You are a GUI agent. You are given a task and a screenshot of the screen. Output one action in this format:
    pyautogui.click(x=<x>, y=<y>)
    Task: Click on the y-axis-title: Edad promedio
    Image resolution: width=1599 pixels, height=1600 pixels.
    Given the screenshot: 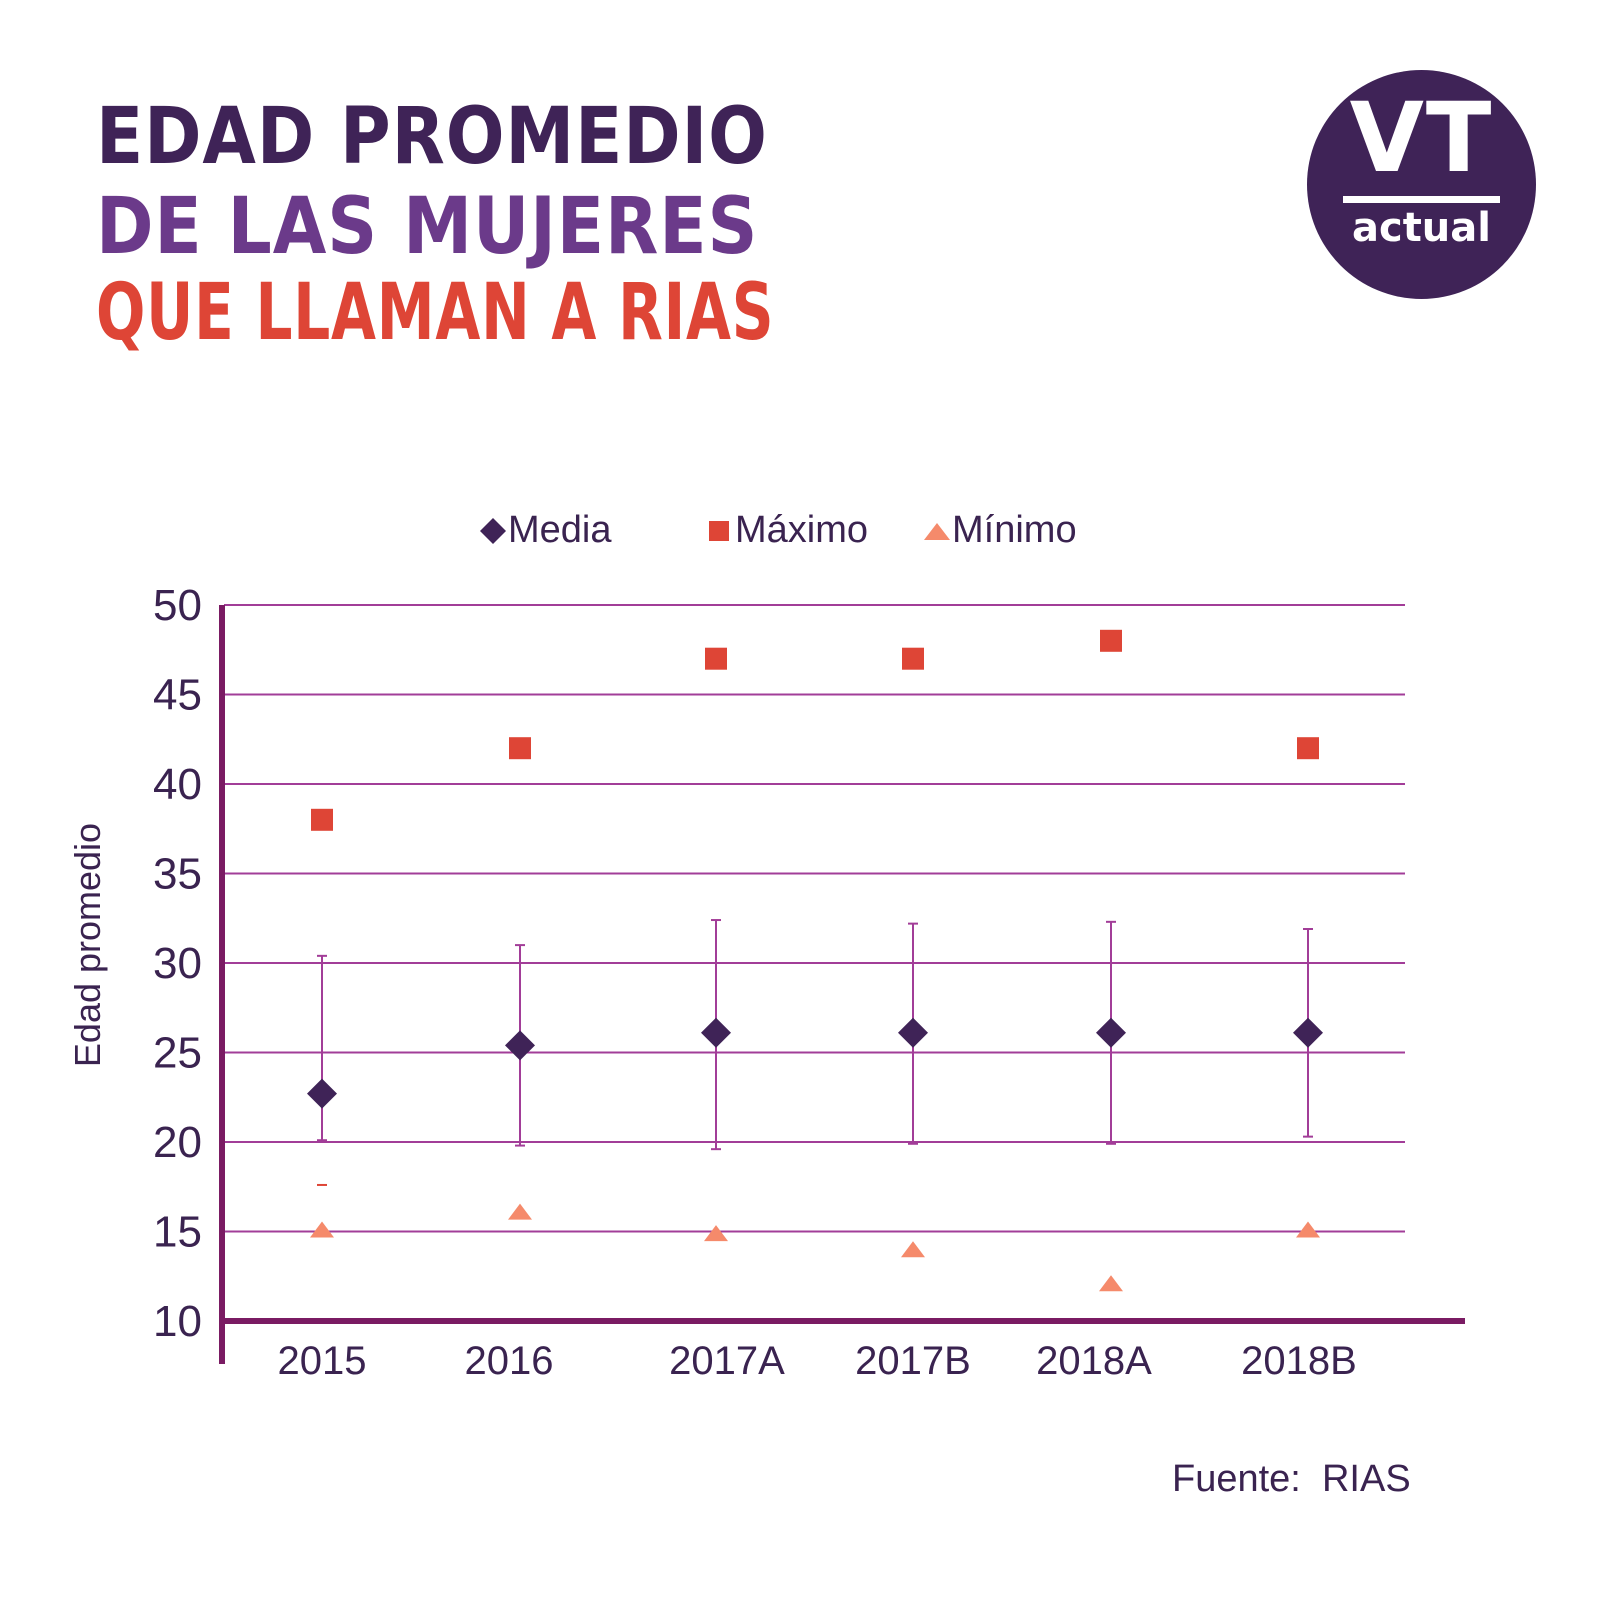 What is the action you would take?
    pyautogui.click(x=87, y=945)
    